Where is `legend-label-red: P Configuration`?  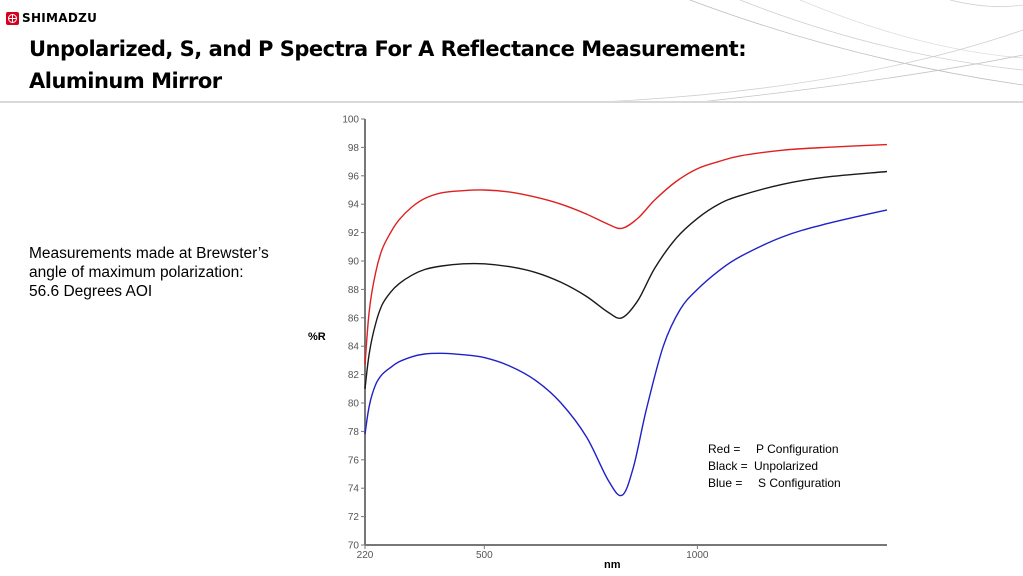
legend-label-red: P Configuration is located at coordinates (797, 449).